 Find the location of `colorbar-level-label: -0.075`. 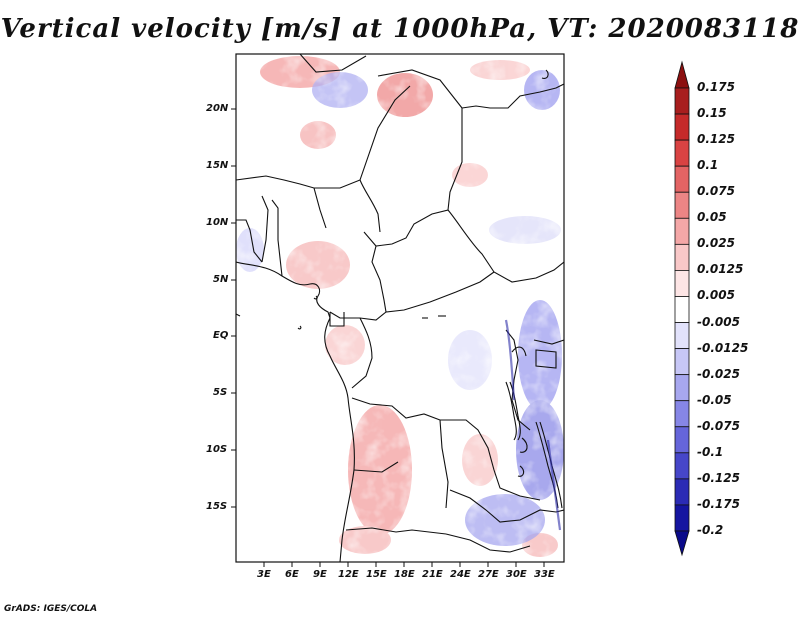

colorbar-level-label: -0.075 is located at coordinates (718, 425).